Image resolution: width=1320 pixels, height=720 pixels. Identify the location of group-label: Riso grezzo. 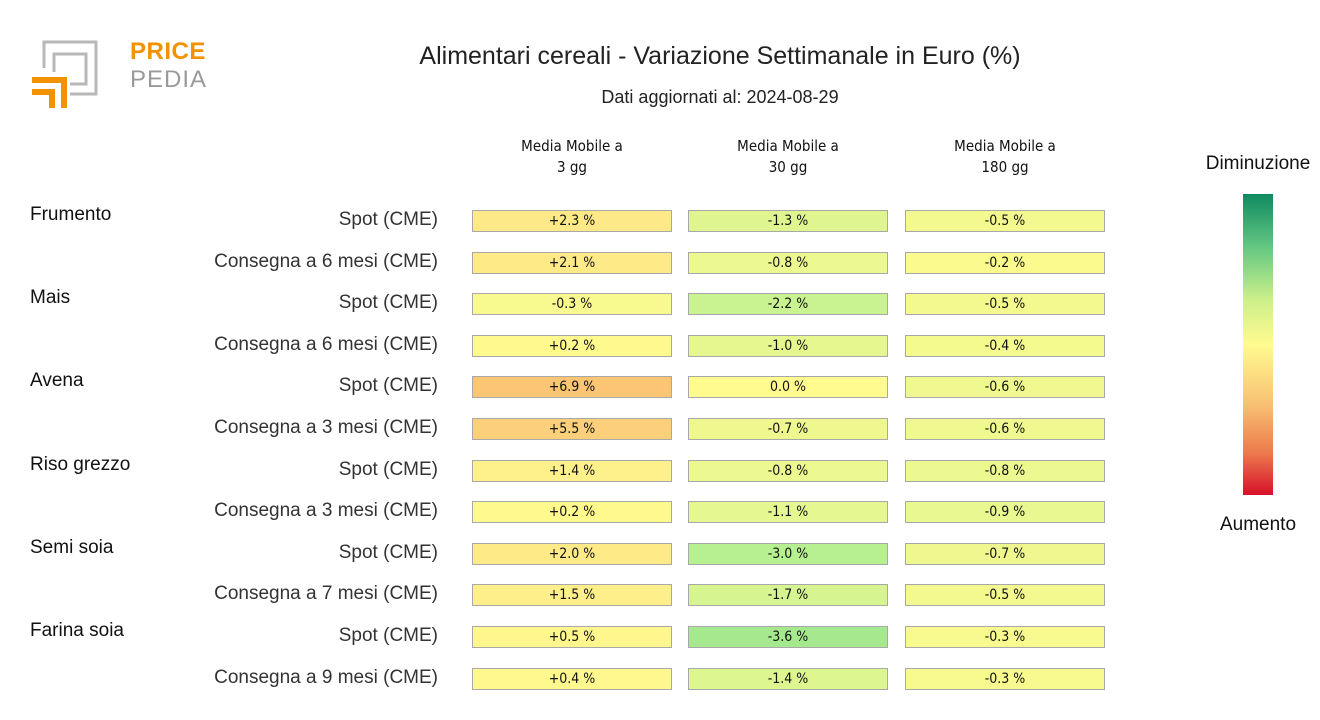
(80, 464).